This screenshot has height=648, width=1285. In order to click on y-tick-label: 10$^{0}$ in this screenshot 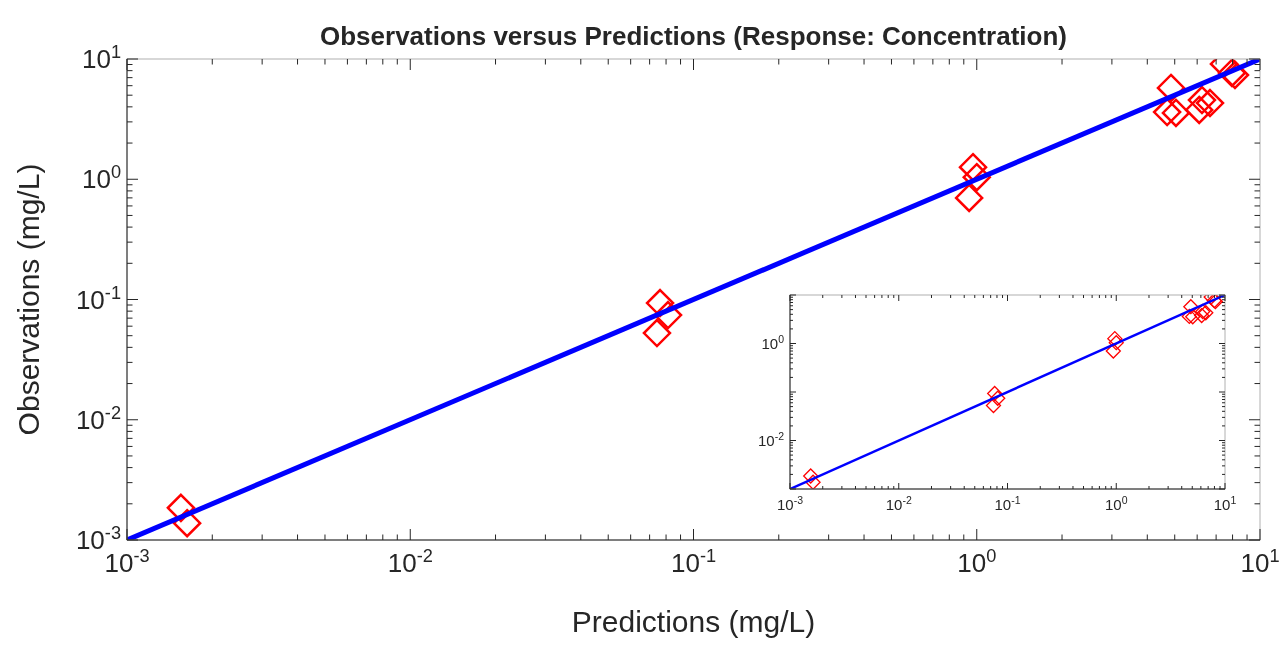, I will do `click(101, 178)`.